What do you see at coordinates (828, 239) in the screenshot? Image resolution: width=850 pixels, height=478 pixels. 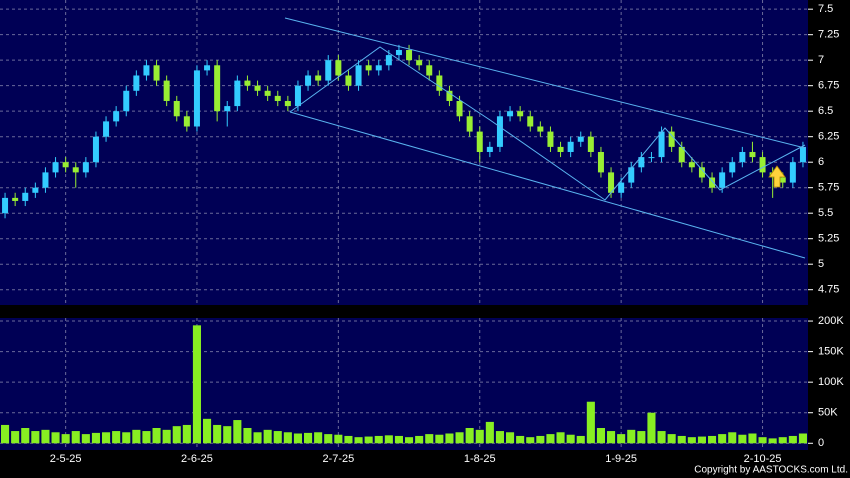 I see `y-tick-label: 5.25` at bounding box center [828, 239].